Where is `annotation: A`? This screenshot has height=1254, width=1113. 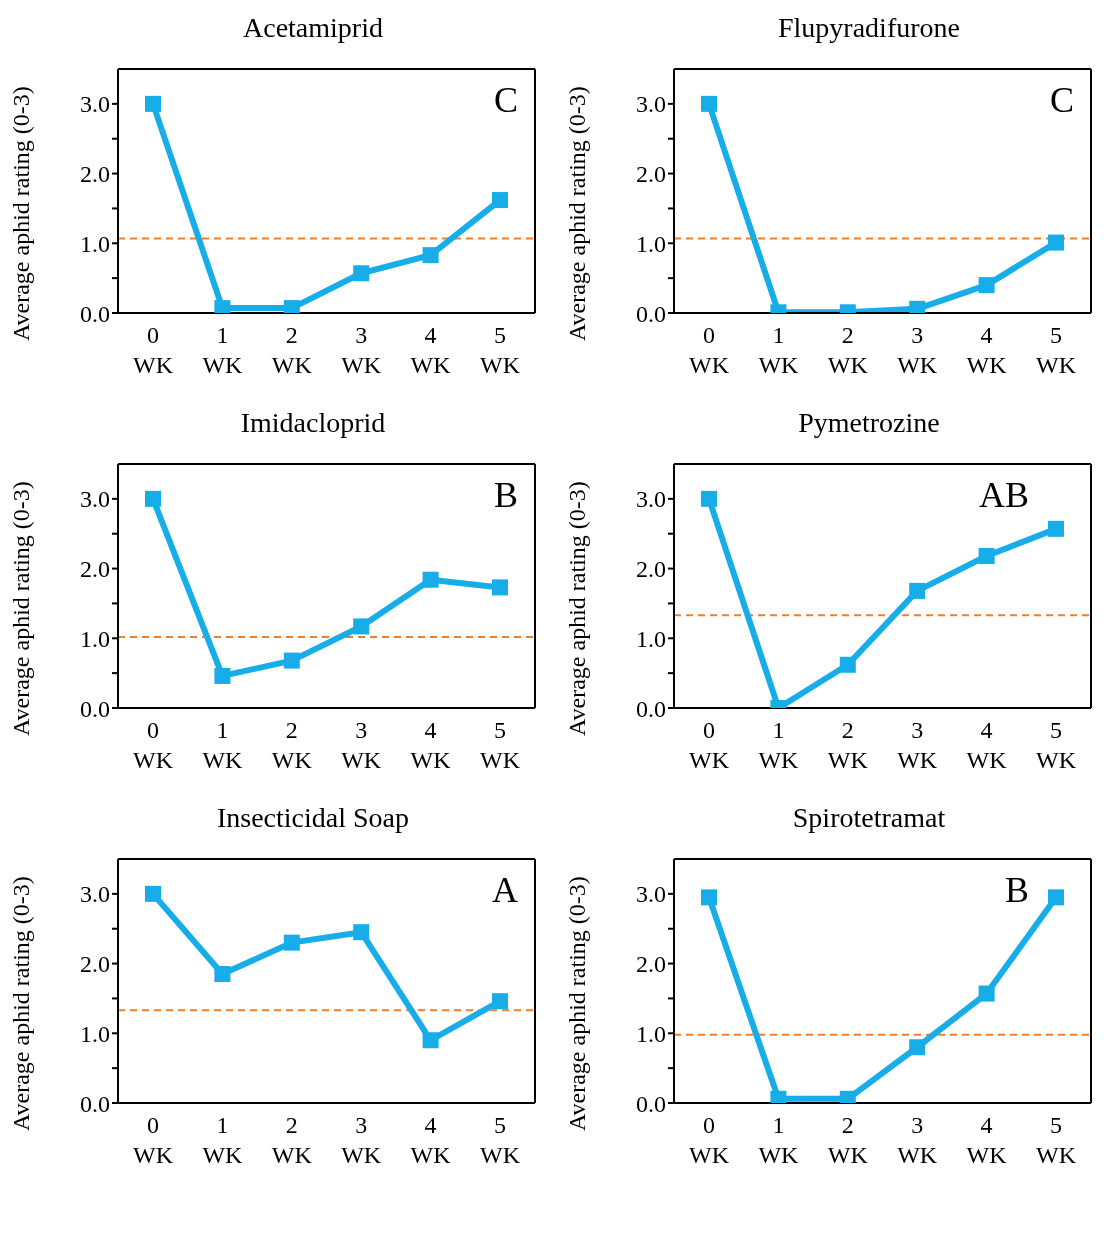 annotation: A is located at coordinates (505, 890).